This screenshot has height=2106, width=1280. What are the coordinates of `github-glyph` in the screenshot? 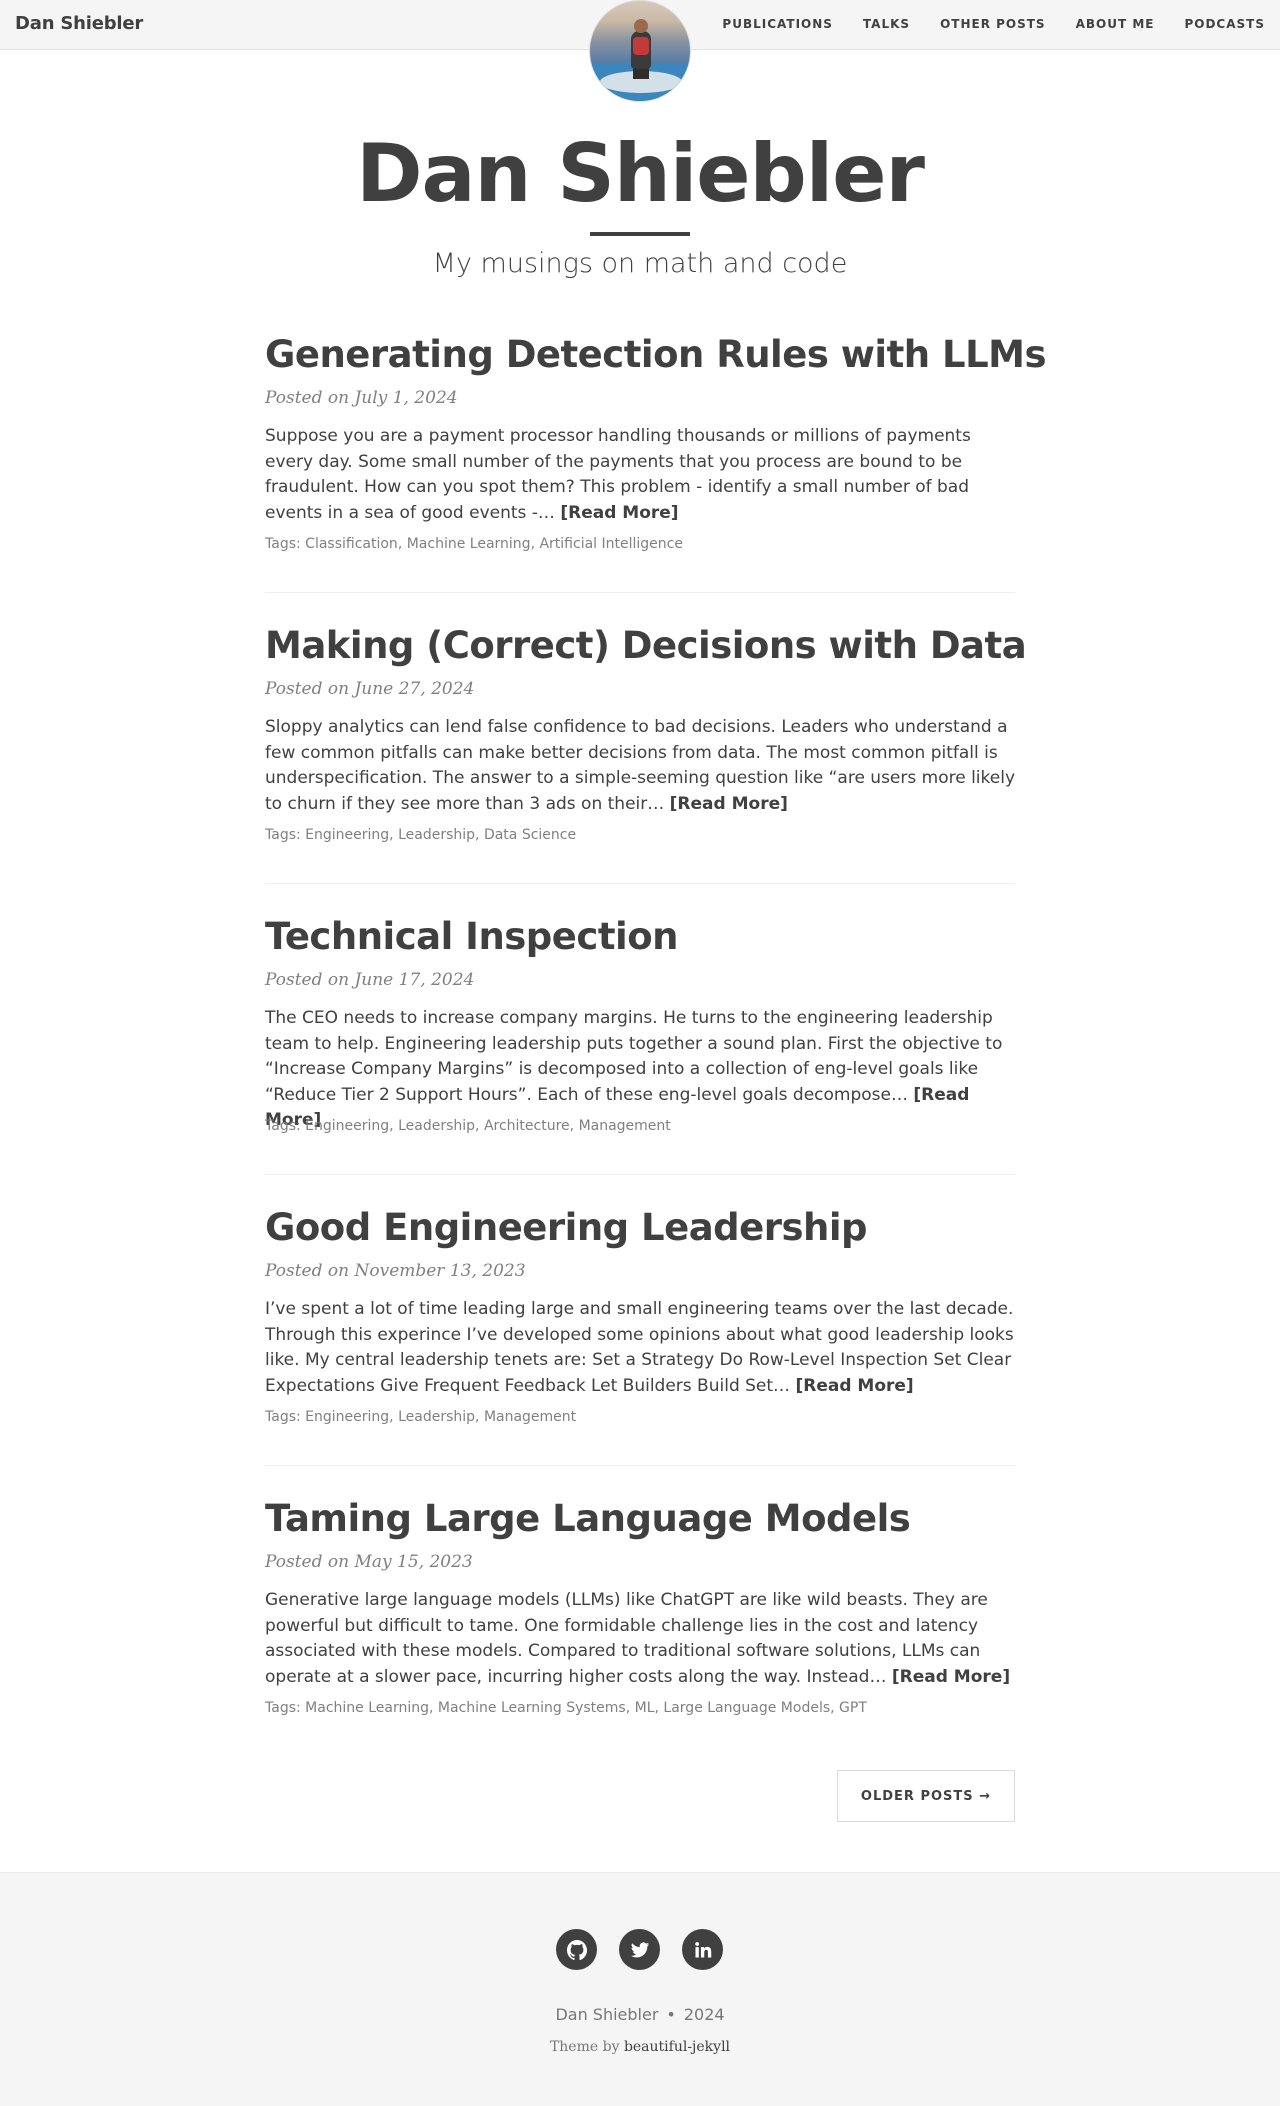 It's located at (576, 1949).